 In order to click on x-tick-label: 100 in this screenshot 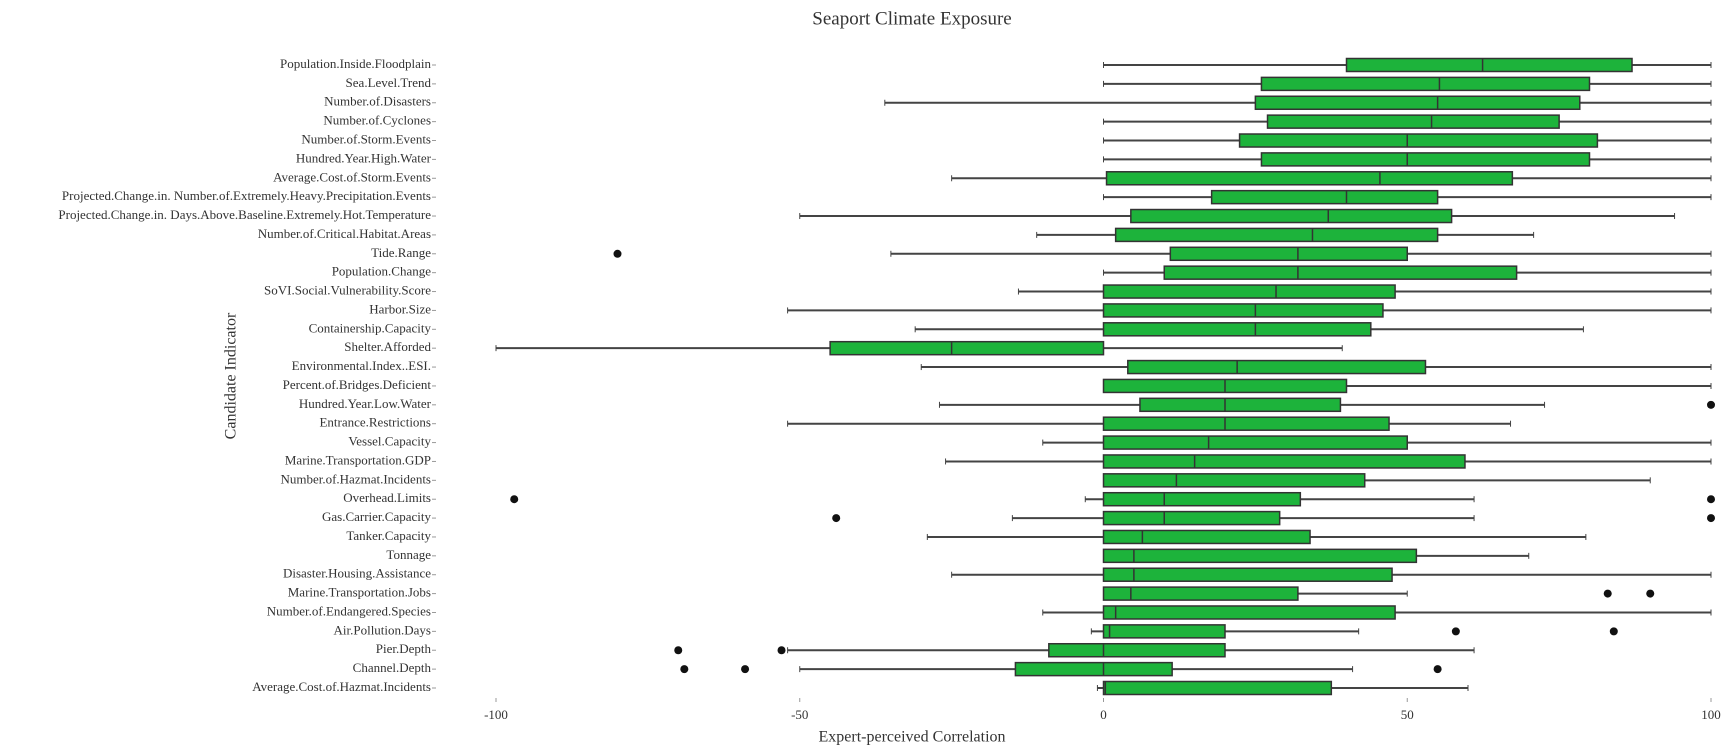, I will do `click(1711, 714)`.